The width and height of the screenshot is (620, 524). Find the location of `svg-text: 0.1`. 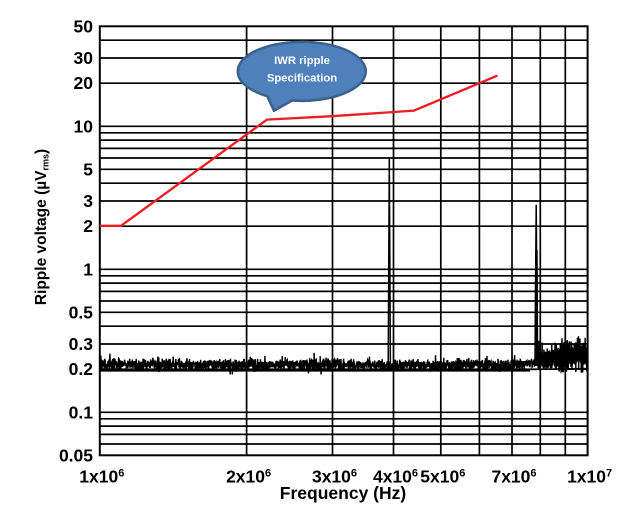

svg-text: 0.1 is located at coordinates (81, 412).